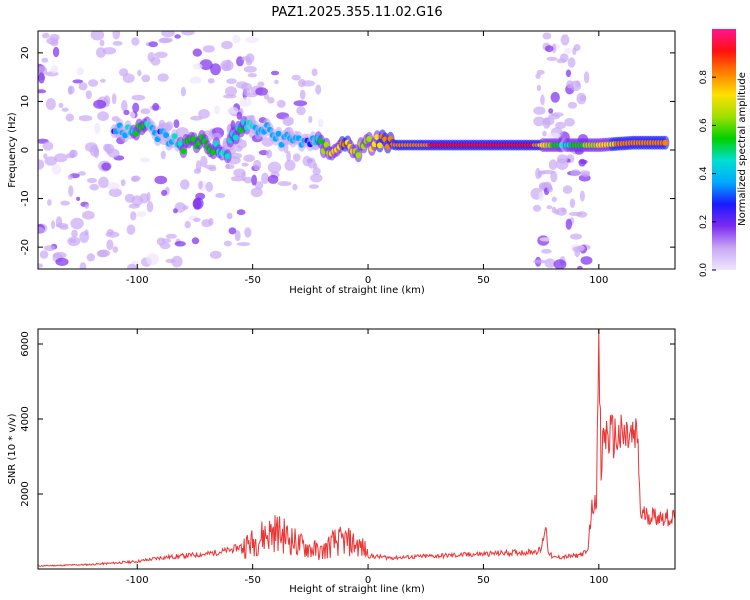  What do you see at coordinates (704, 173) in the screenshot?
I see `colorbar-tick-label: 0.4` at bounding box center [704, 173].